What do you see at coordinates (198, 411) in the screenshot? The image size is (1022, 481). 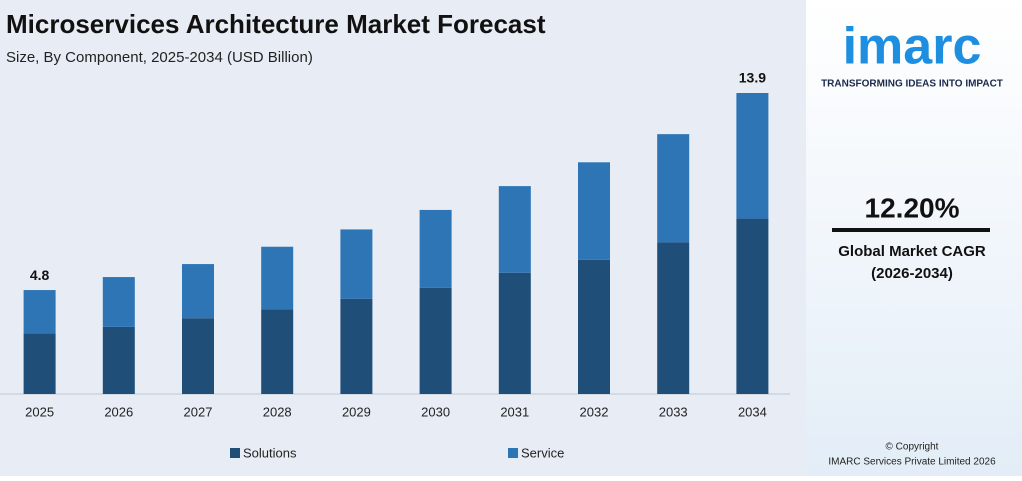 I see `x-tick-label: 2027` at bounding box center [198, 411].